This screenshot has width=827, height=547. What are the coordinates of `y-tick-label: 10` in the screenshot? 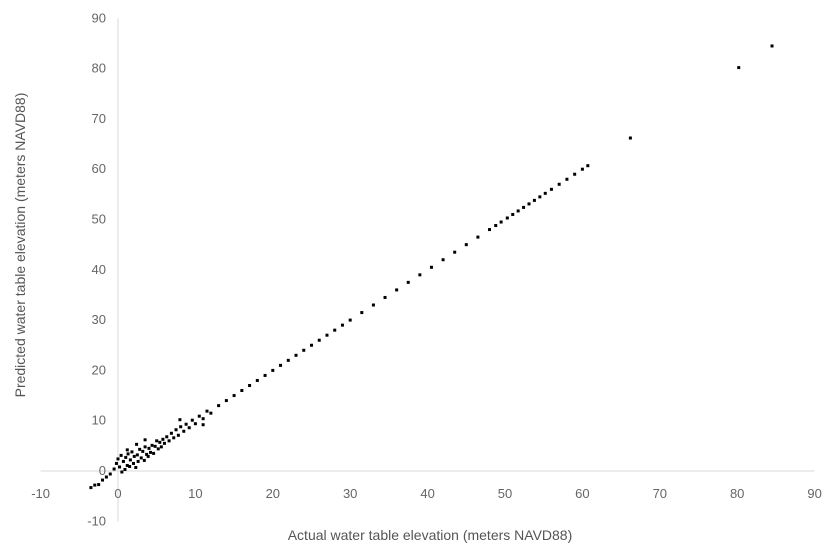 It's located at (99, 420).